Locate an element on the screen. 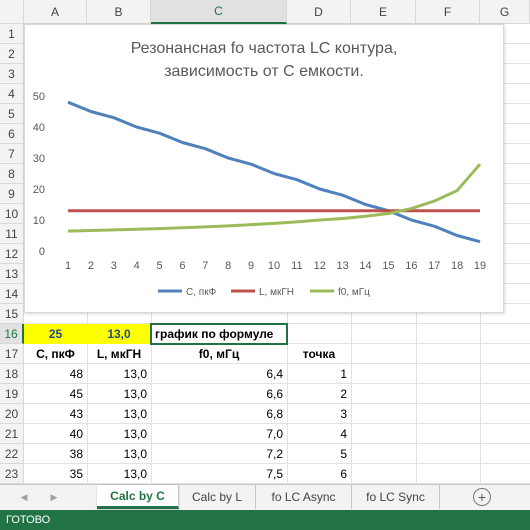  row-header-17: 17 is located at coordinates (12, 354).